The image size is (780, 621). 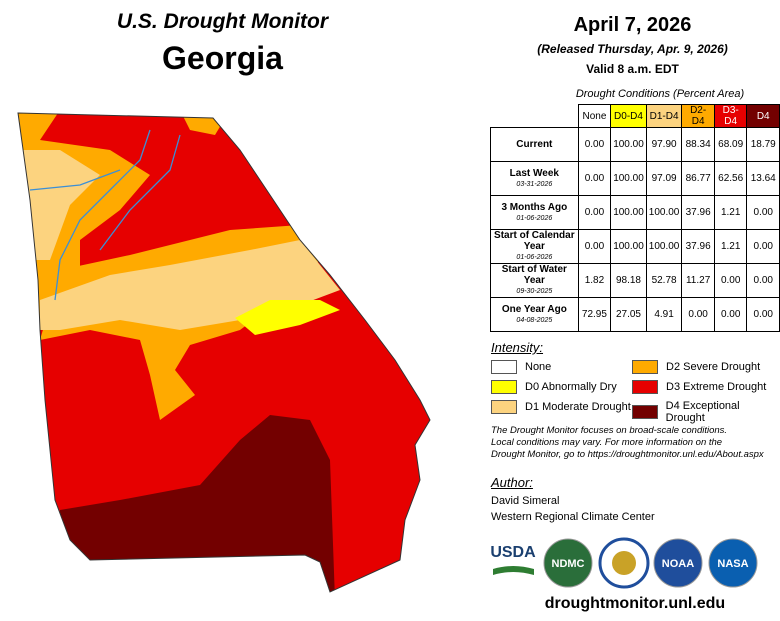 I want to click on row-label: Start of Water Year 09-30-2025, so click(x=534, y=280).